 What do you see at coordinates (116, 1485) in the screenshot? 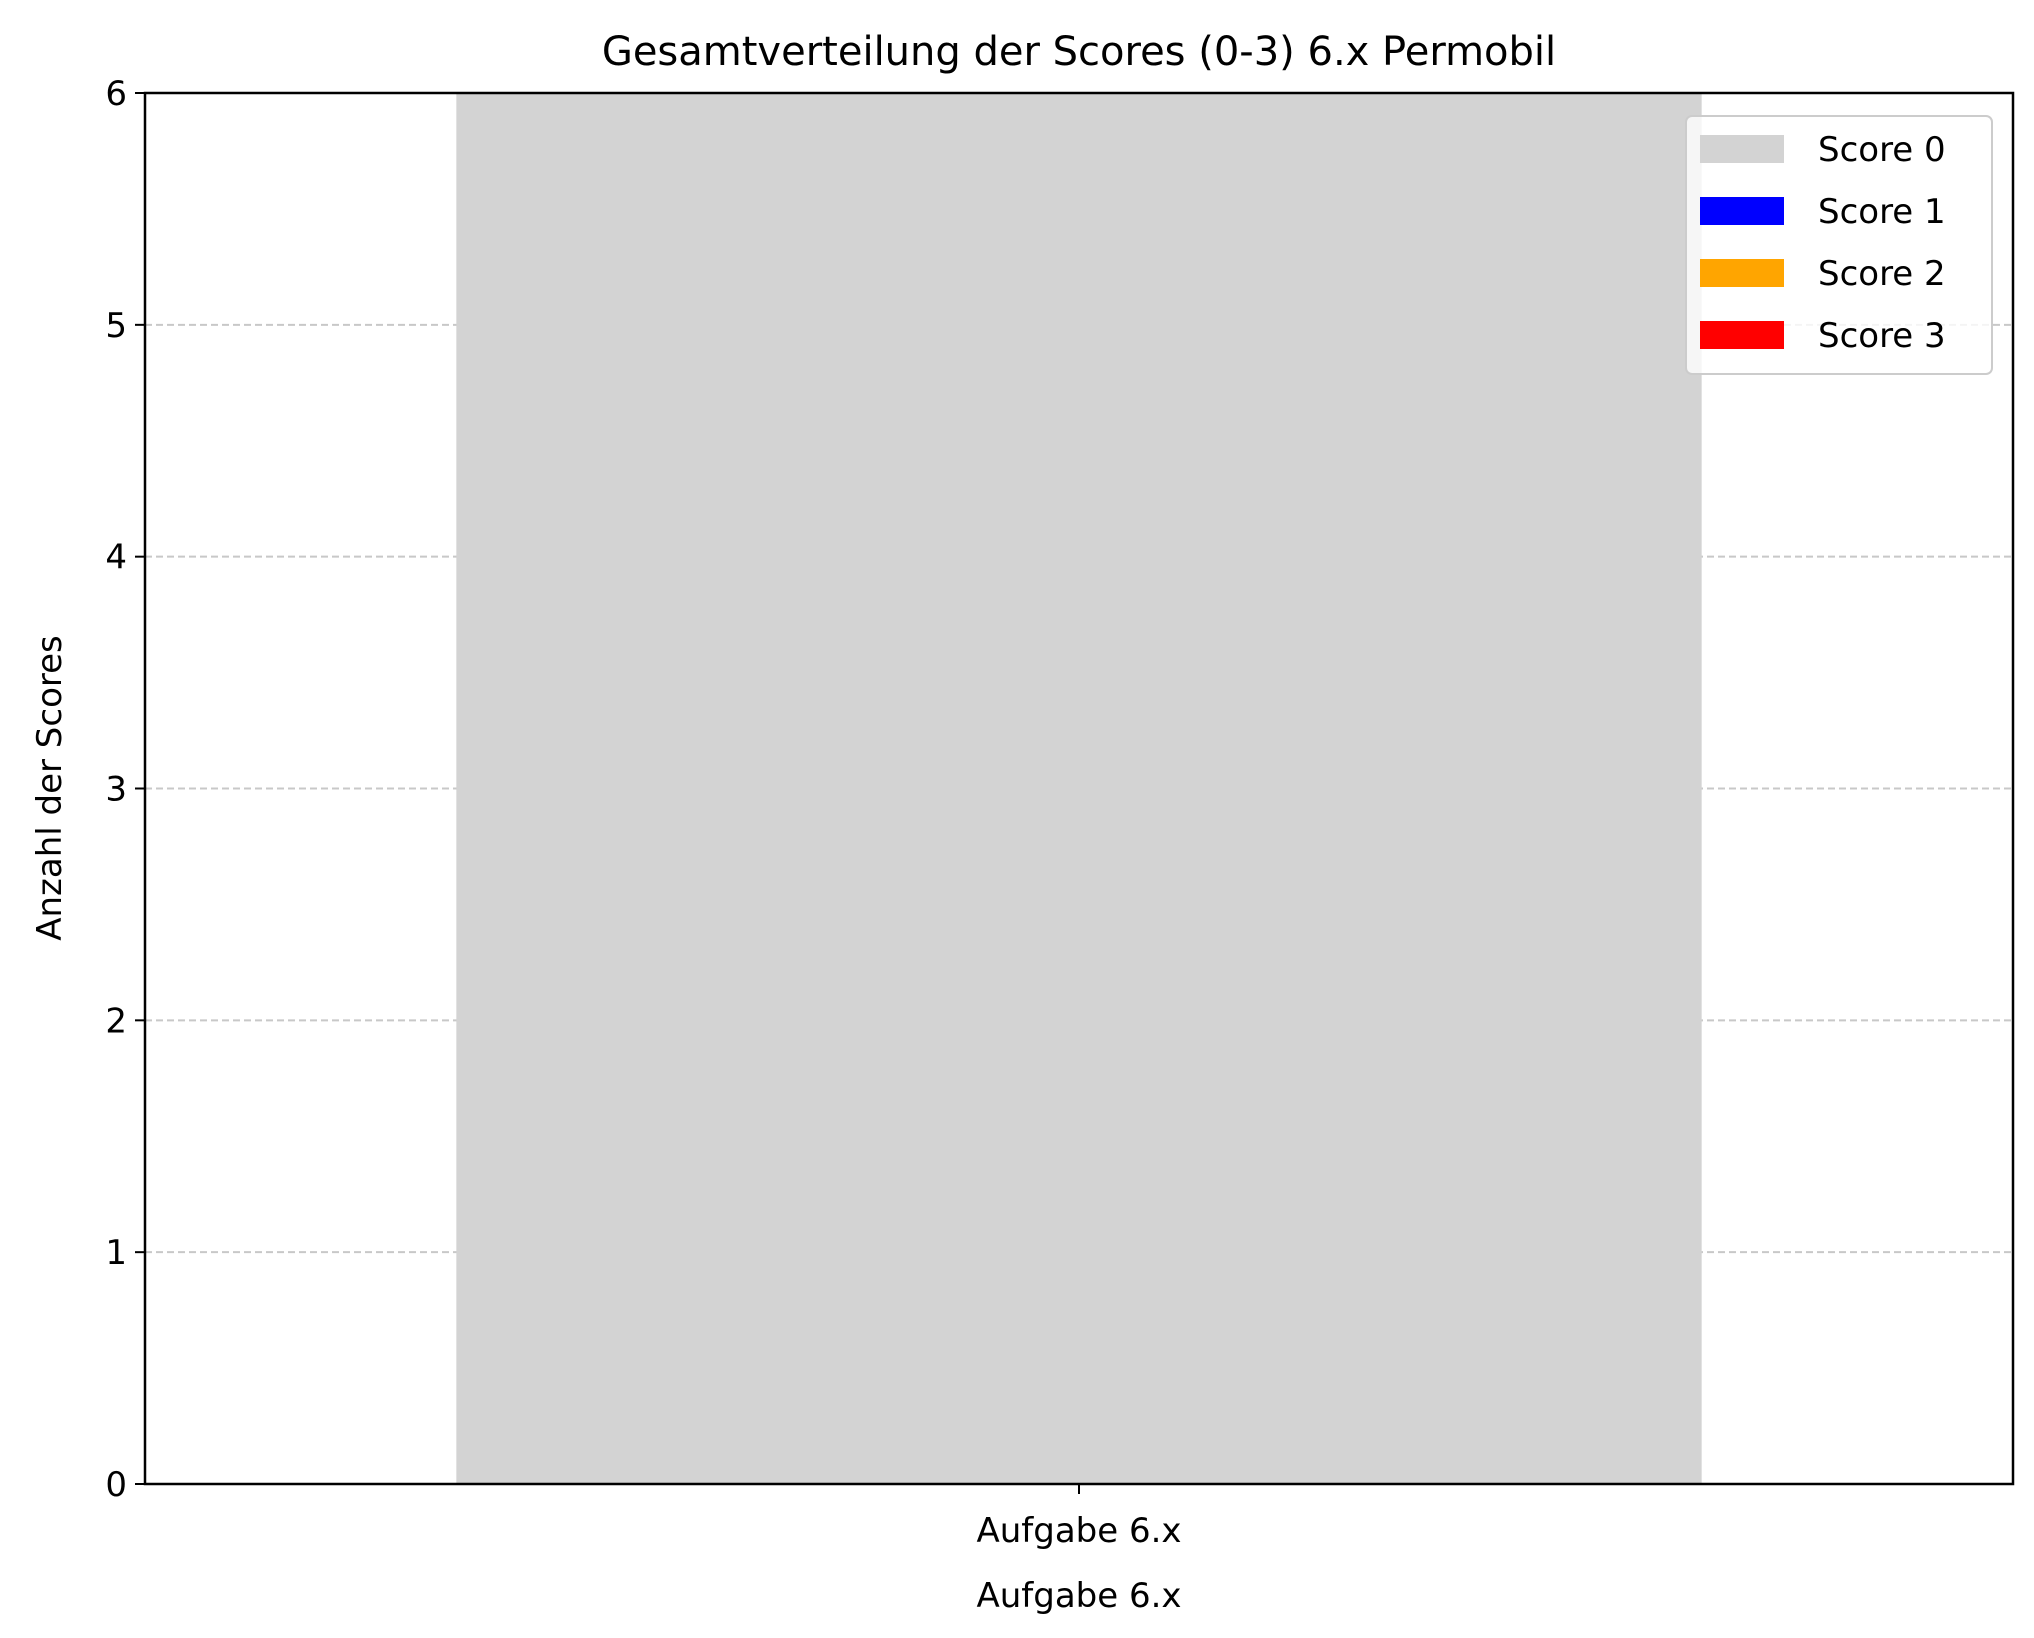
I see `y-tick-label: 0` at bounding box center [116, 1485].